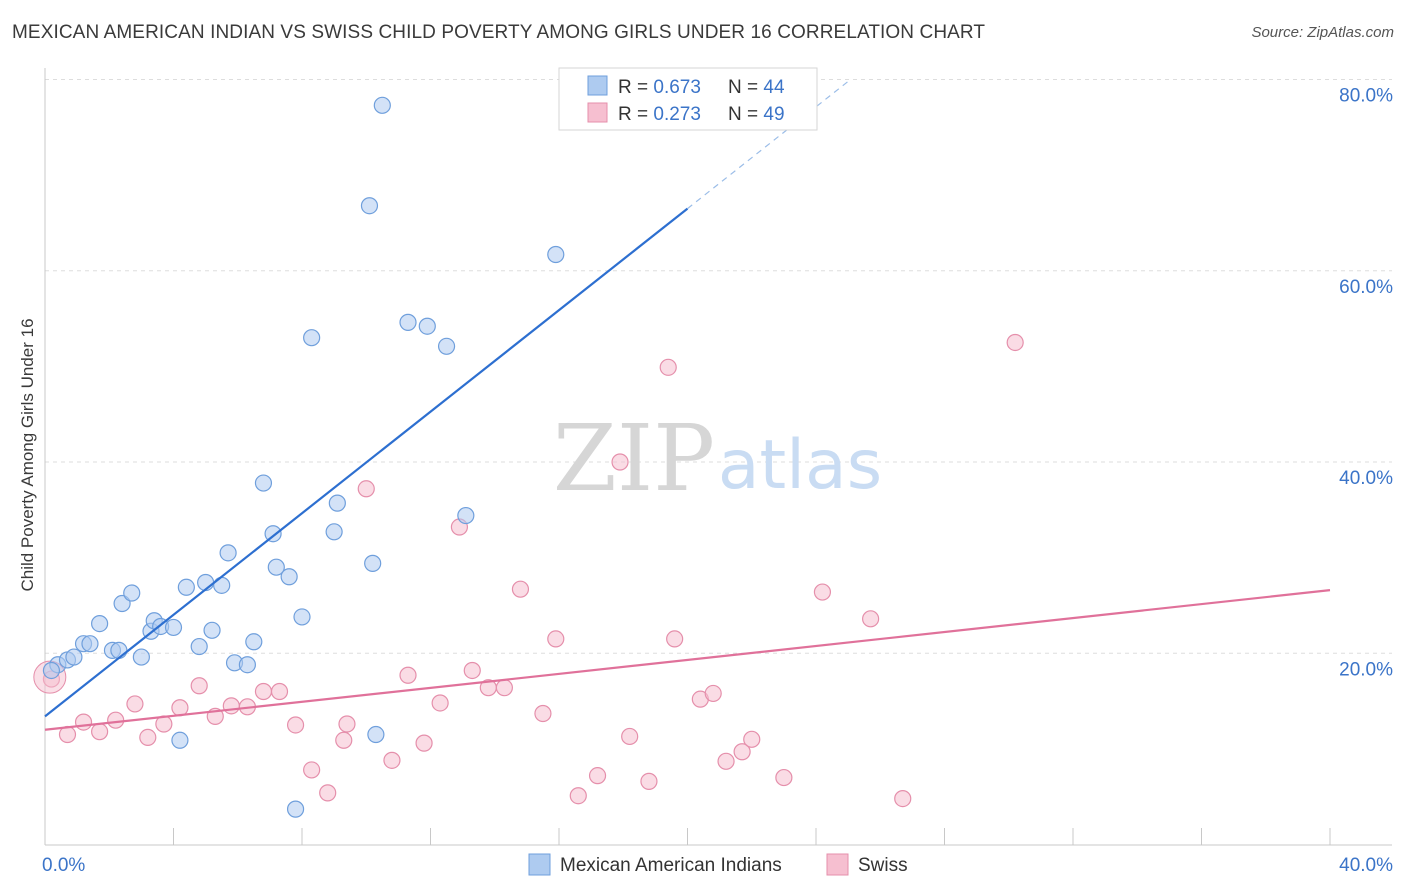  Describe the element at coordinates (539, 864) in the screenshot. I see `legend-swatch-mexican-american-indians` at that location.